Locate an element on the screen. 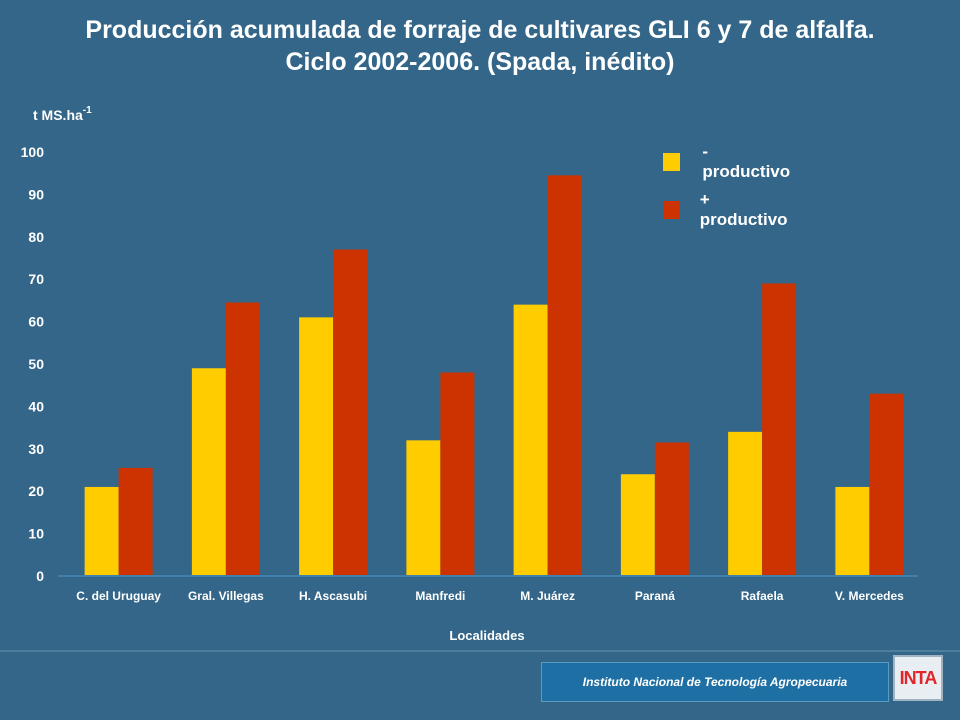  y-tick-label: 80 is located at coordinates (36, 237).